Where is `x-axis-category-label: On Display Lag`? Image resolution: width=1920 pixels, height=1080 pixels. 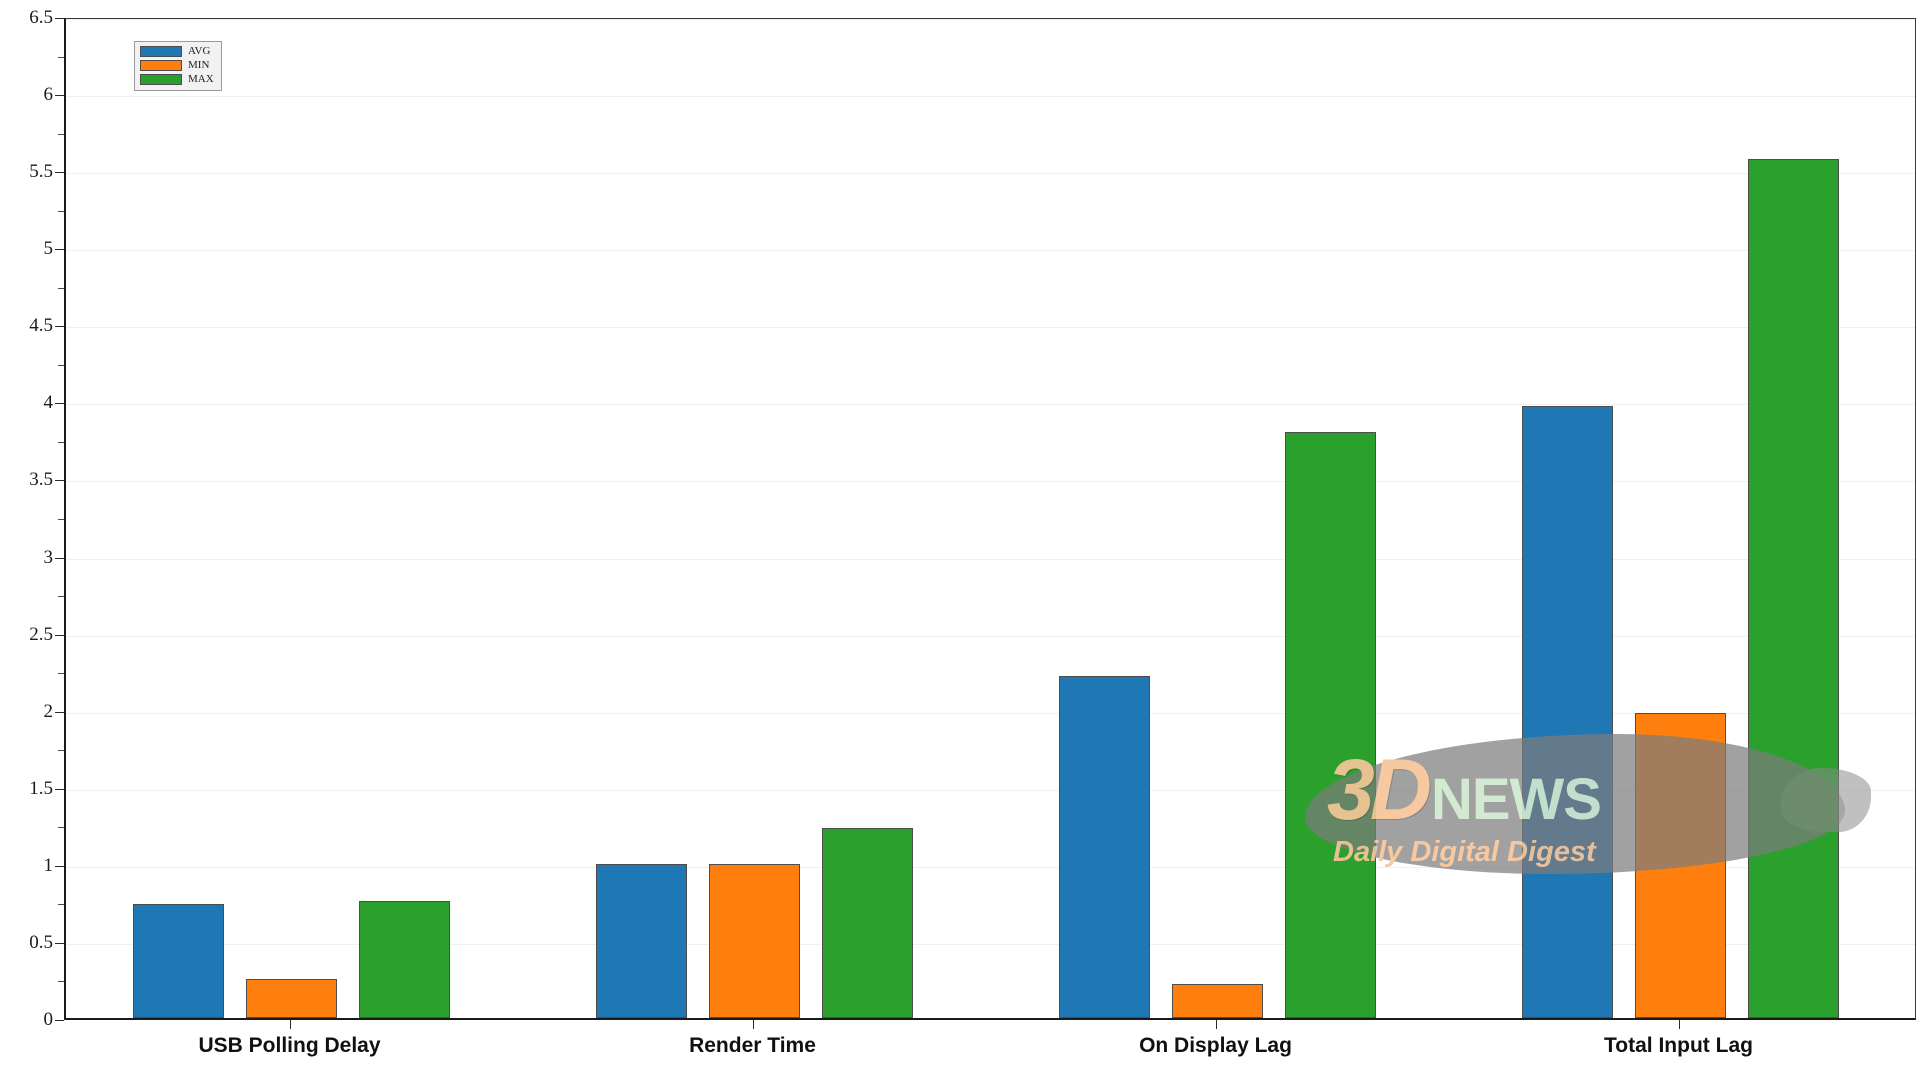 x-axis-category-label: On Display Lag is located at coordinates (1215, 1045).